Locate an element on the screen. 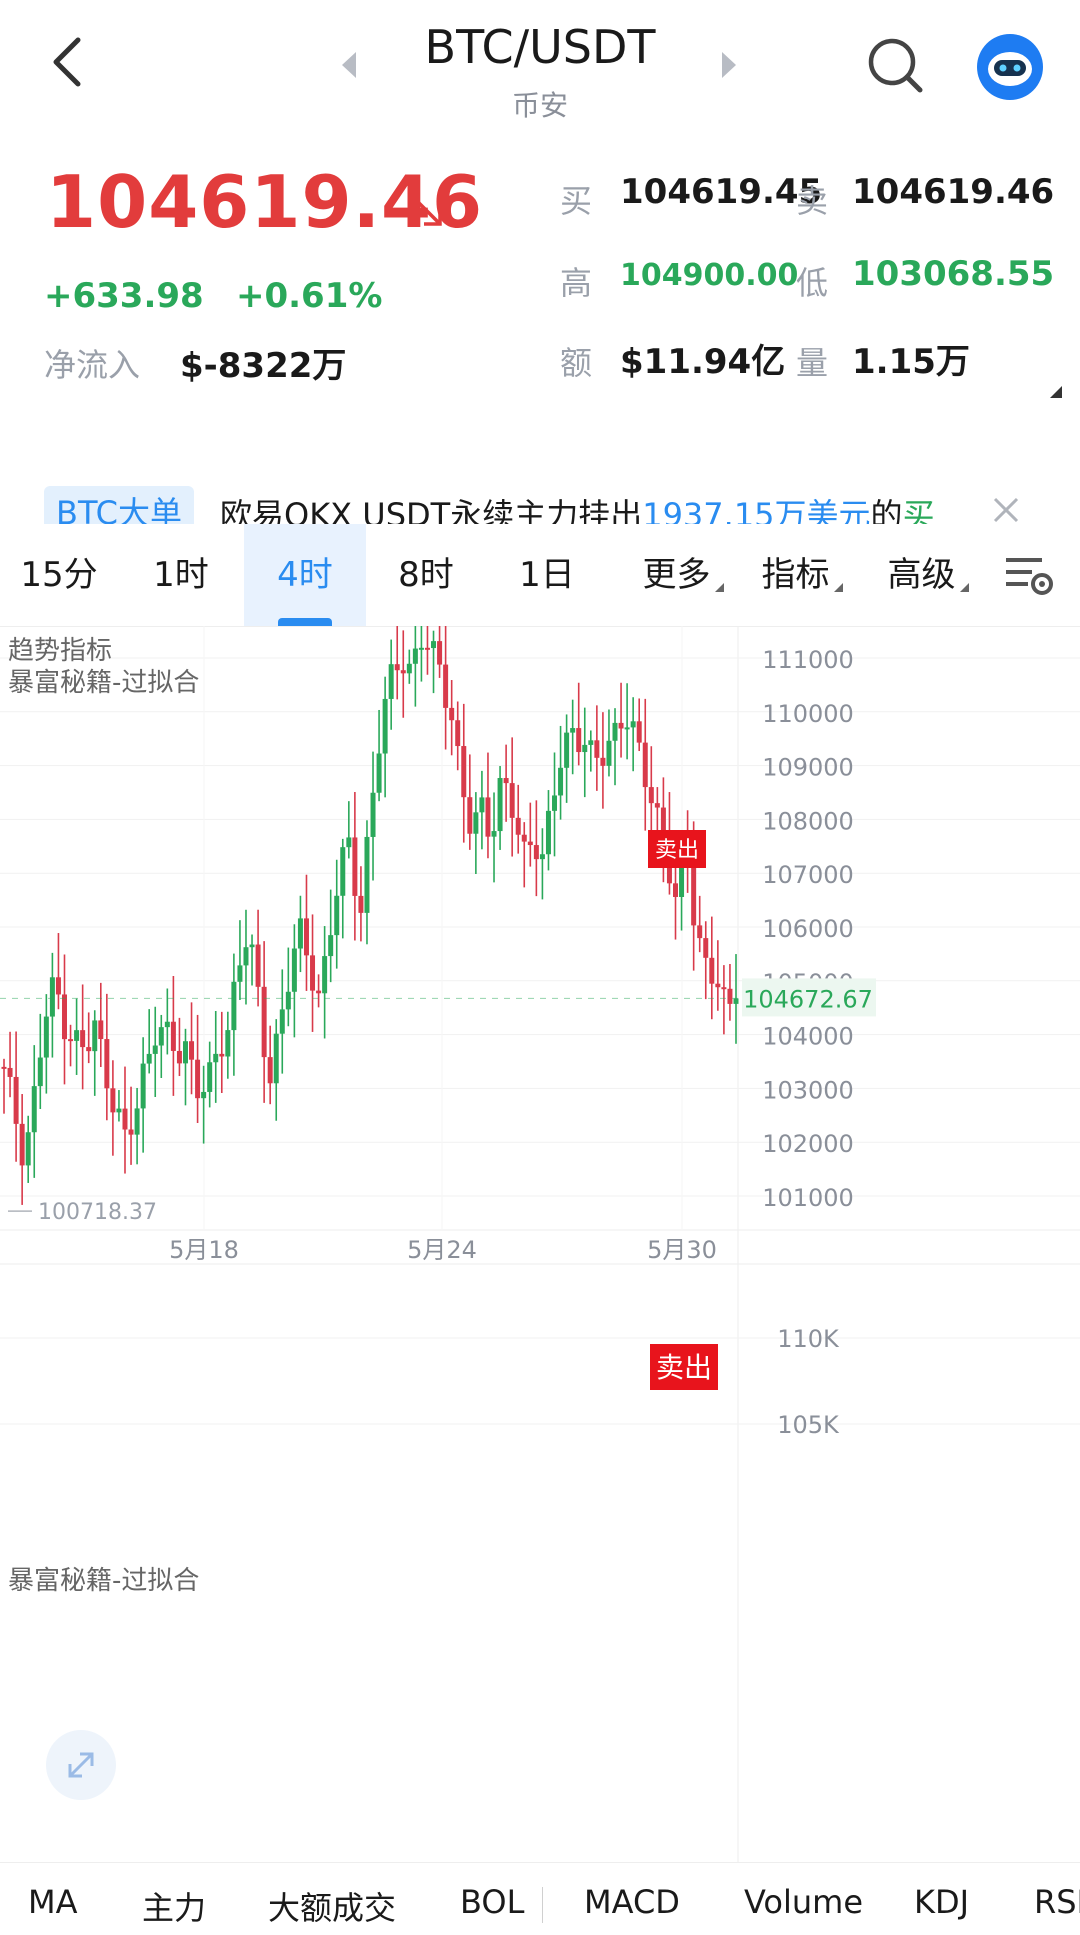 This screenshot has height=1935, width=1080. bid-value: 104619.45 is located at coordinates (721, 192).